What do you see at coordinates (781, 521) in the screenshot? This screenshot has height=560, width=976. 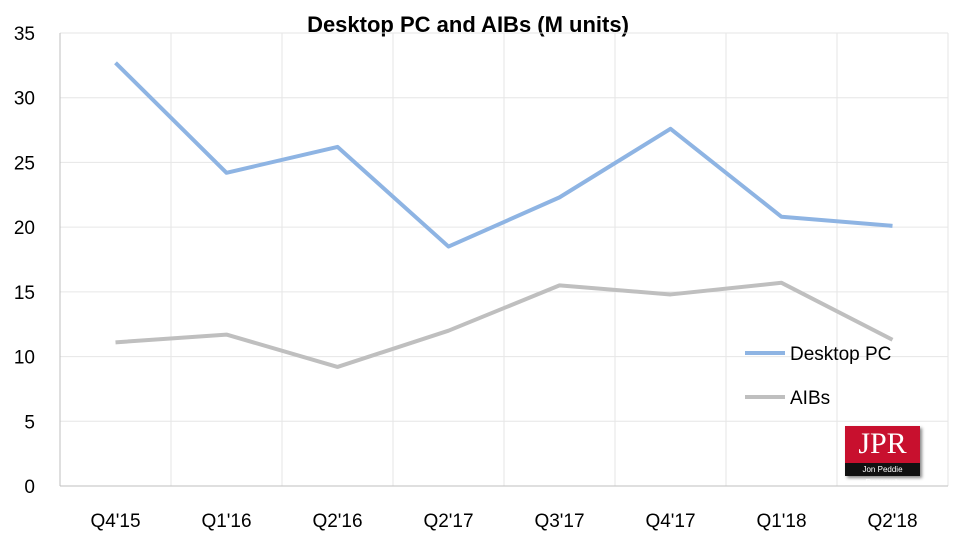 I see `x-tick-label: Q1'18` at bounding box center [781, 521].